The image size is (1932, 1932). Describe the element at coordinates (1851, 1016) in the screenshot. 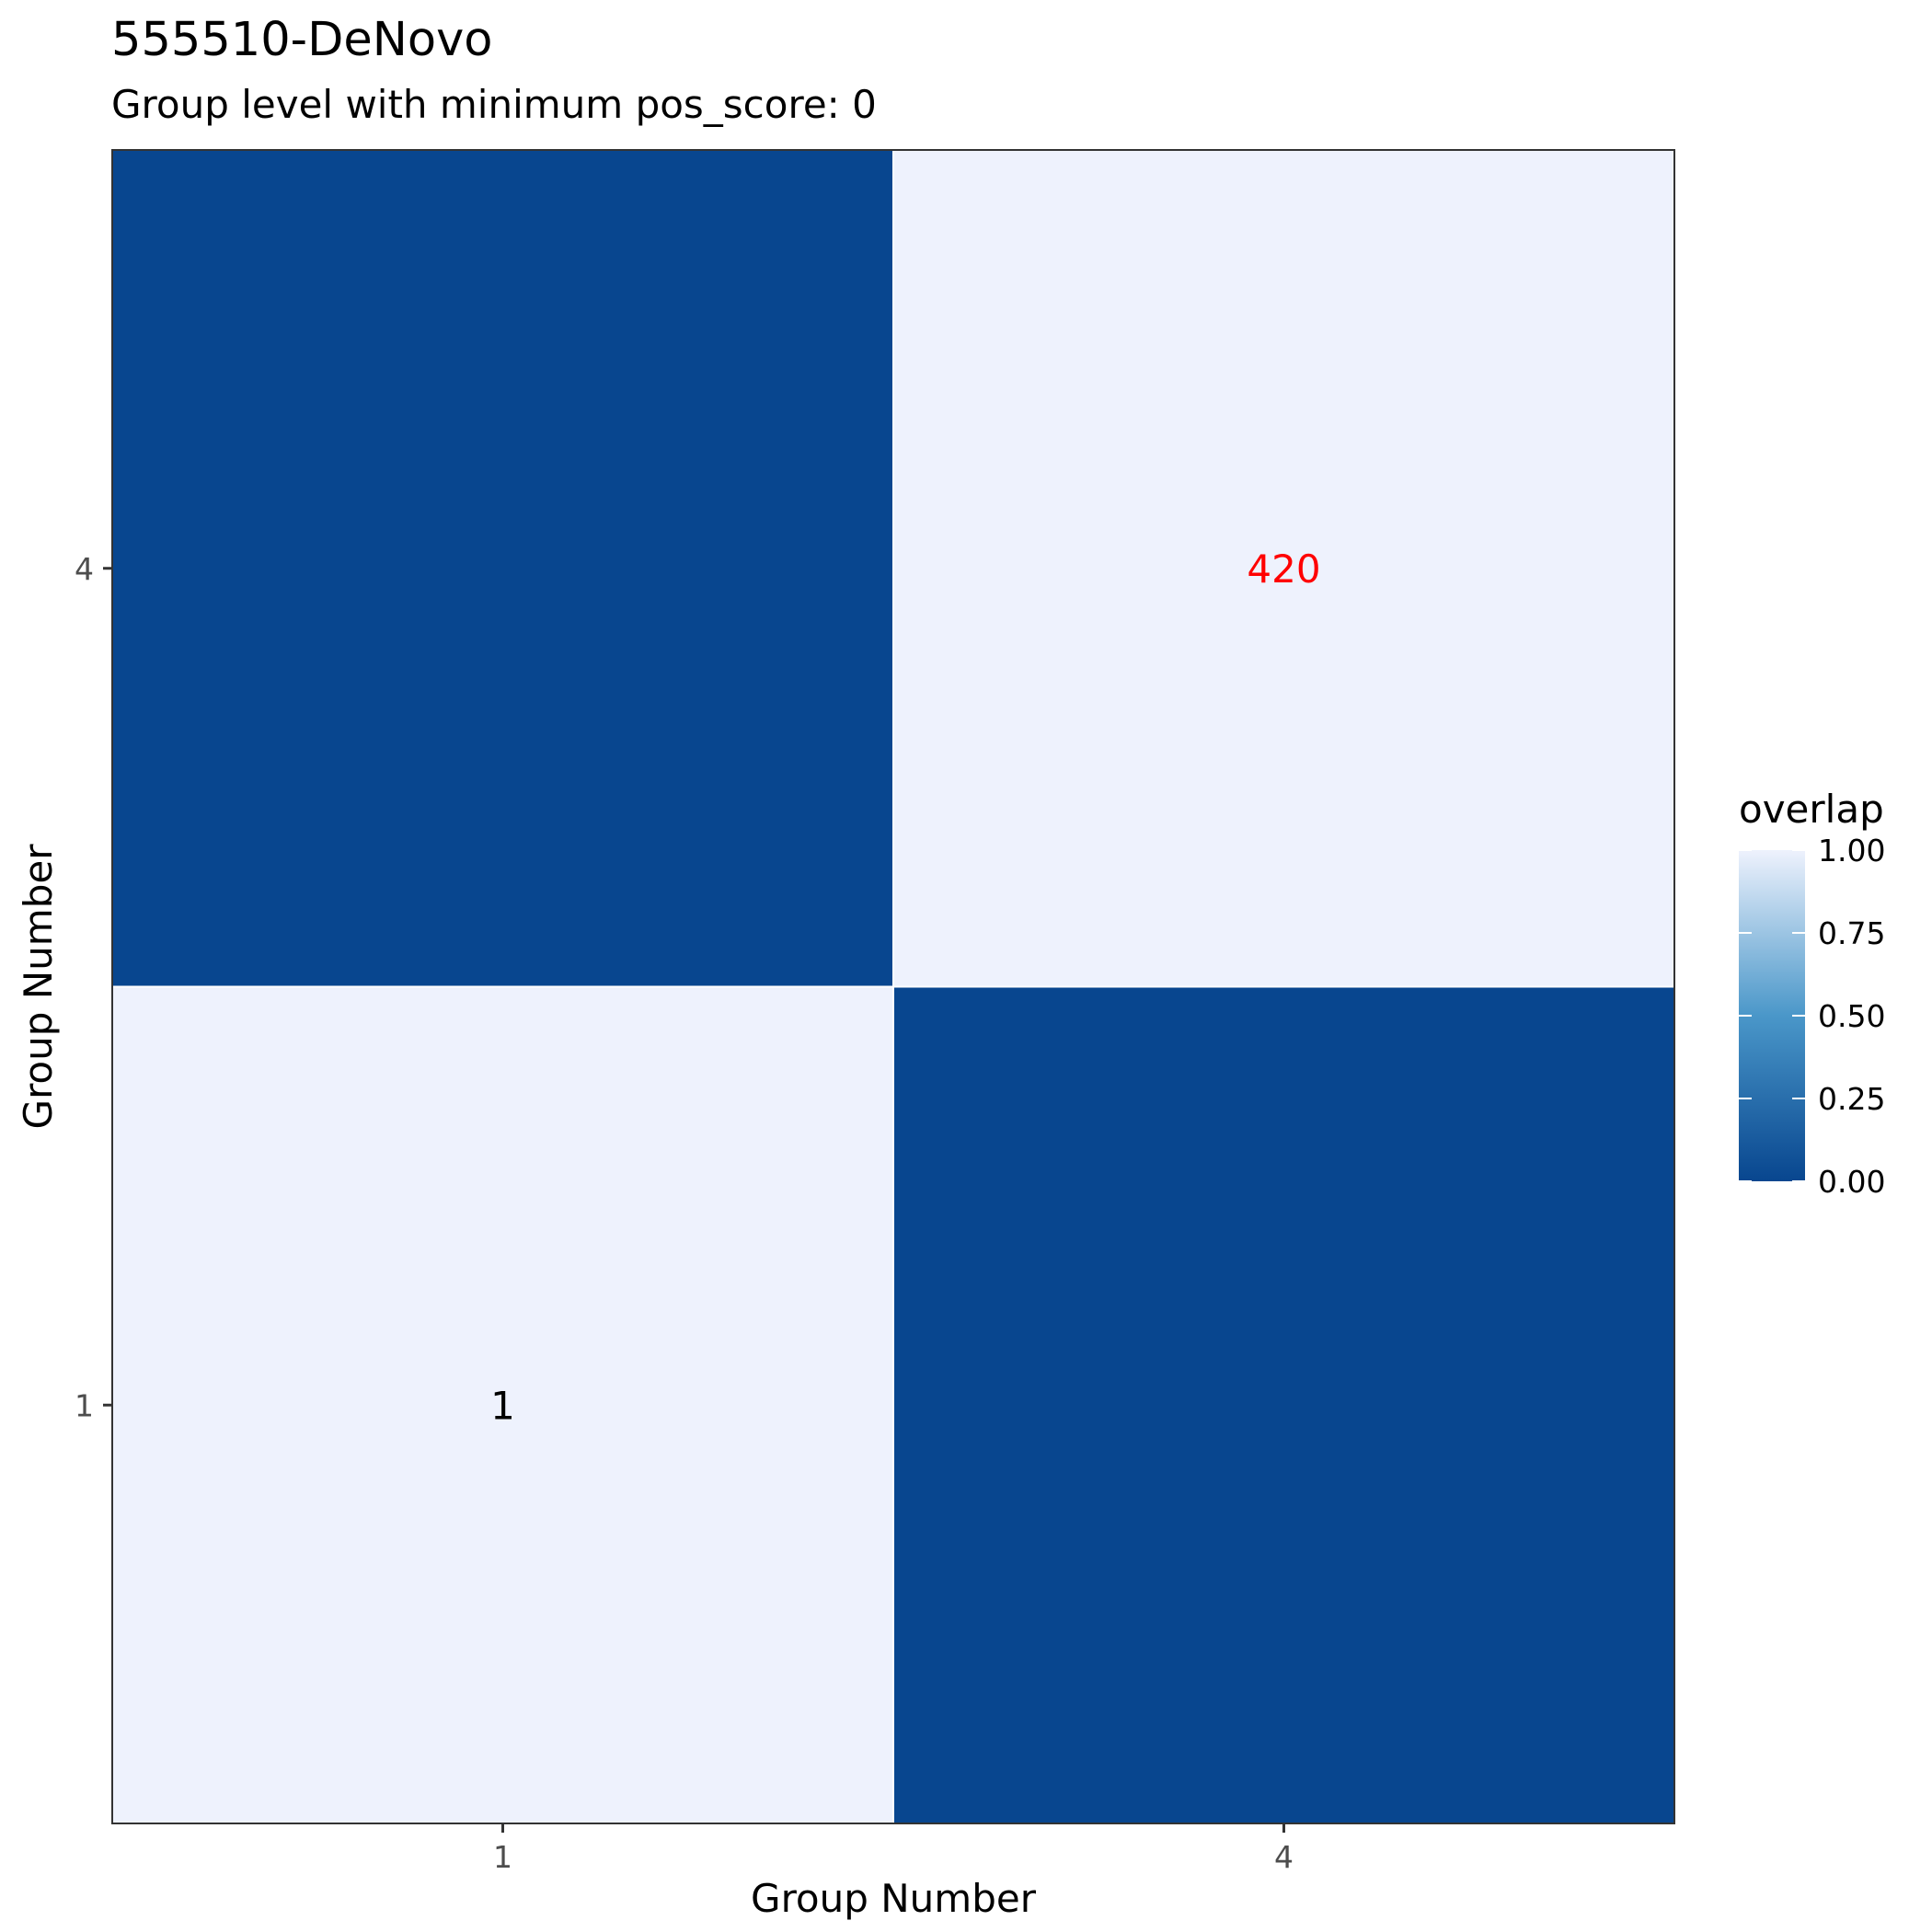

I see `legend-tick-label: 0.50` at that location.